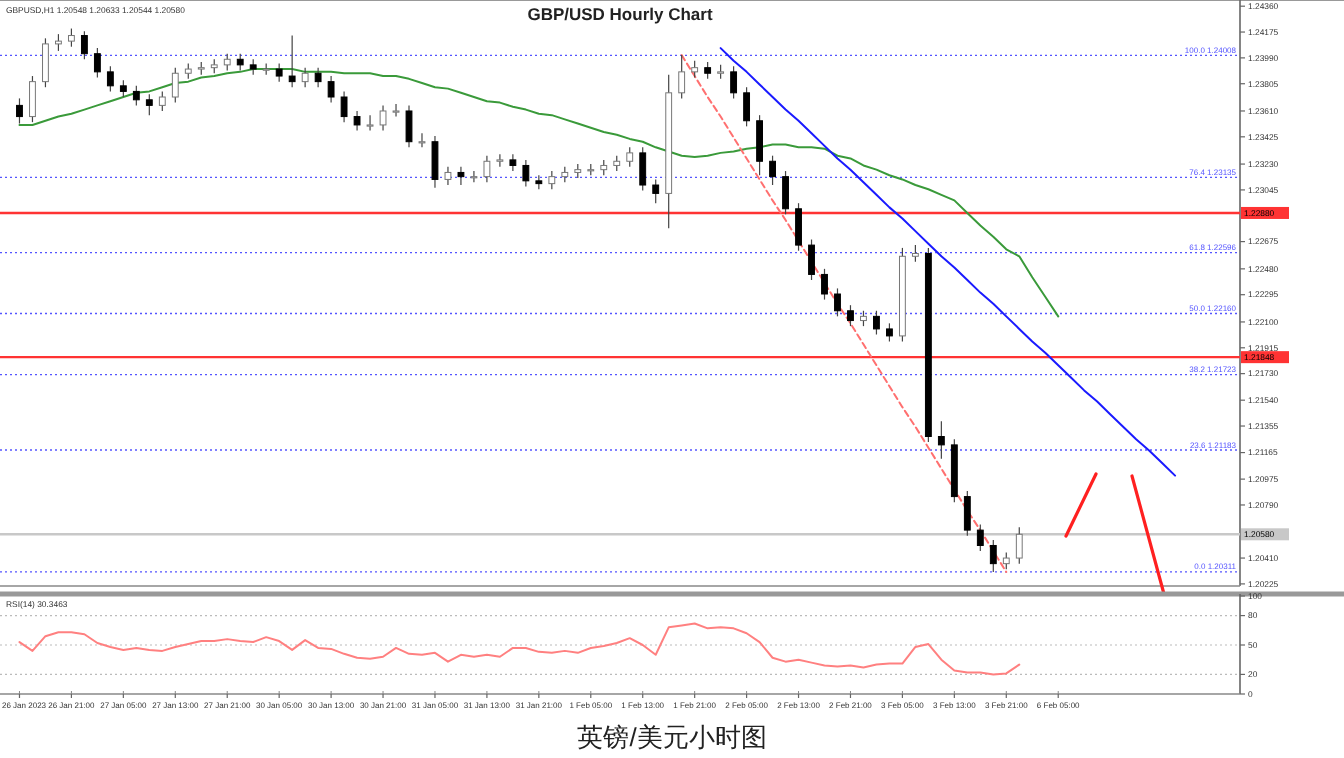  What do you see at coordinates (620, 14) in the screenshot?
I see `title: GBP/USD Hourly Chart` at bounding box center [620, 14].